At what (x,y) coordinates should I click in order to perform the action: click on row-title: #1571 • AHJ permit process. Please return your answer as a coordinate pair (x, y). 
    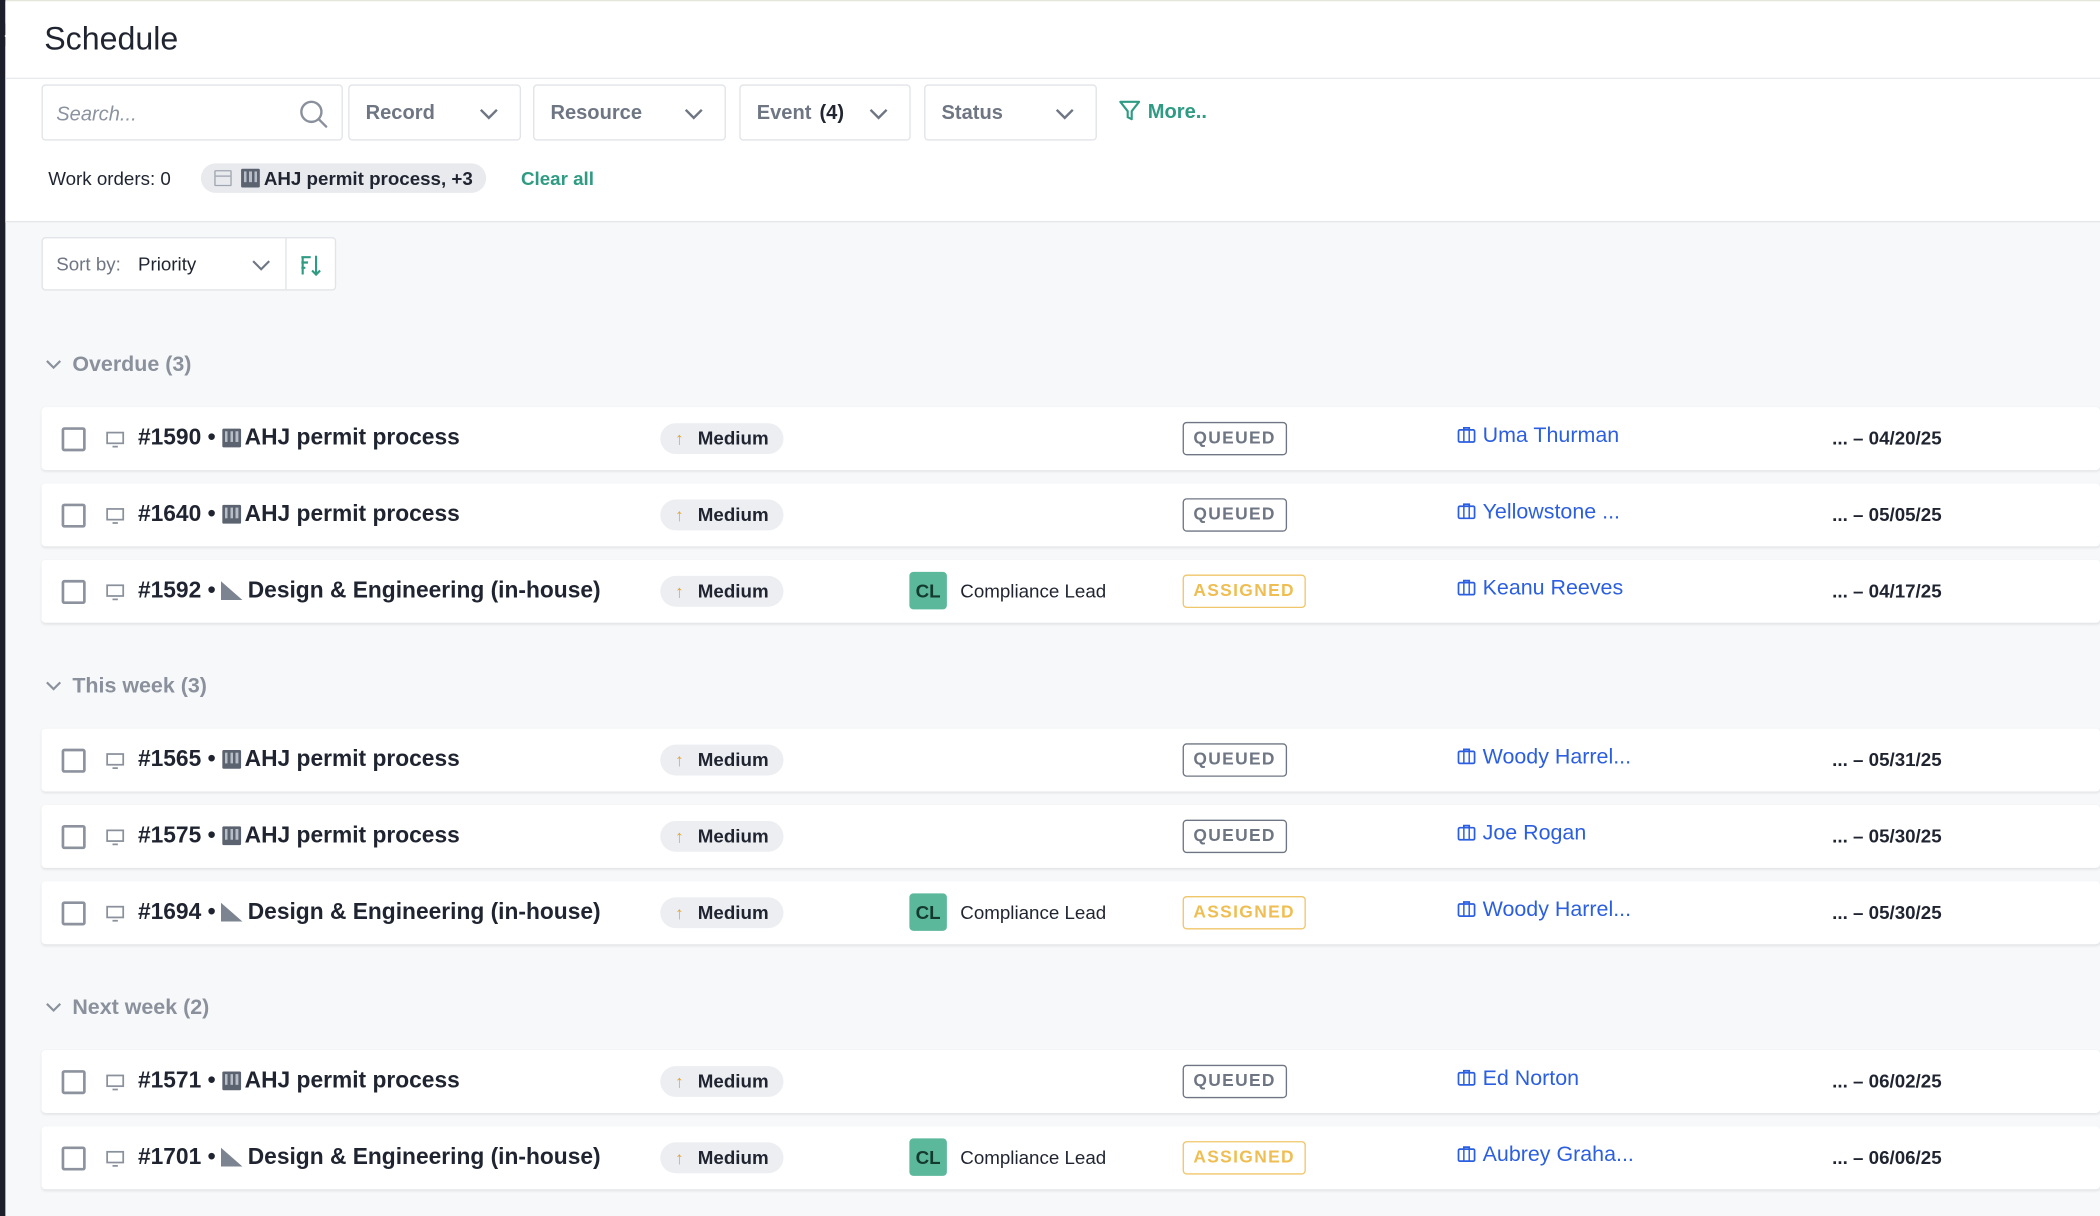
    Looking at the image, I should click on (299, 1080).